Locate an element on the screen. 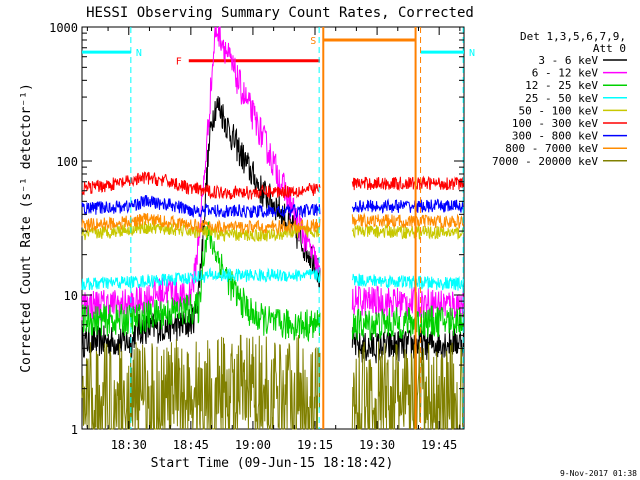 This screenshot has width=640, height=480. y-axis-label: Corrected Count Rate (s⁻¹ detector⁻¹) is located at coordinates (26, 228).